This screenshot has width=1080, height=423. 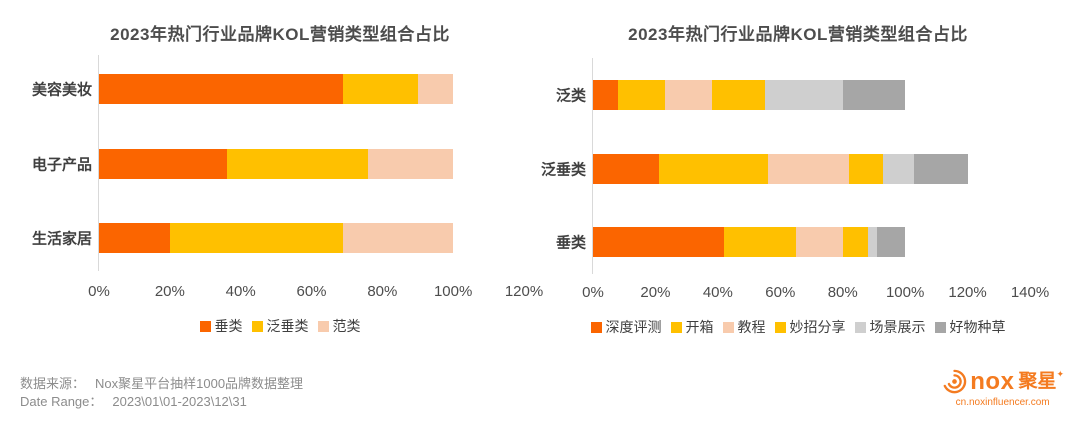 I want to click on data-source-label: 数据来源：, so click(x=53, y=383).